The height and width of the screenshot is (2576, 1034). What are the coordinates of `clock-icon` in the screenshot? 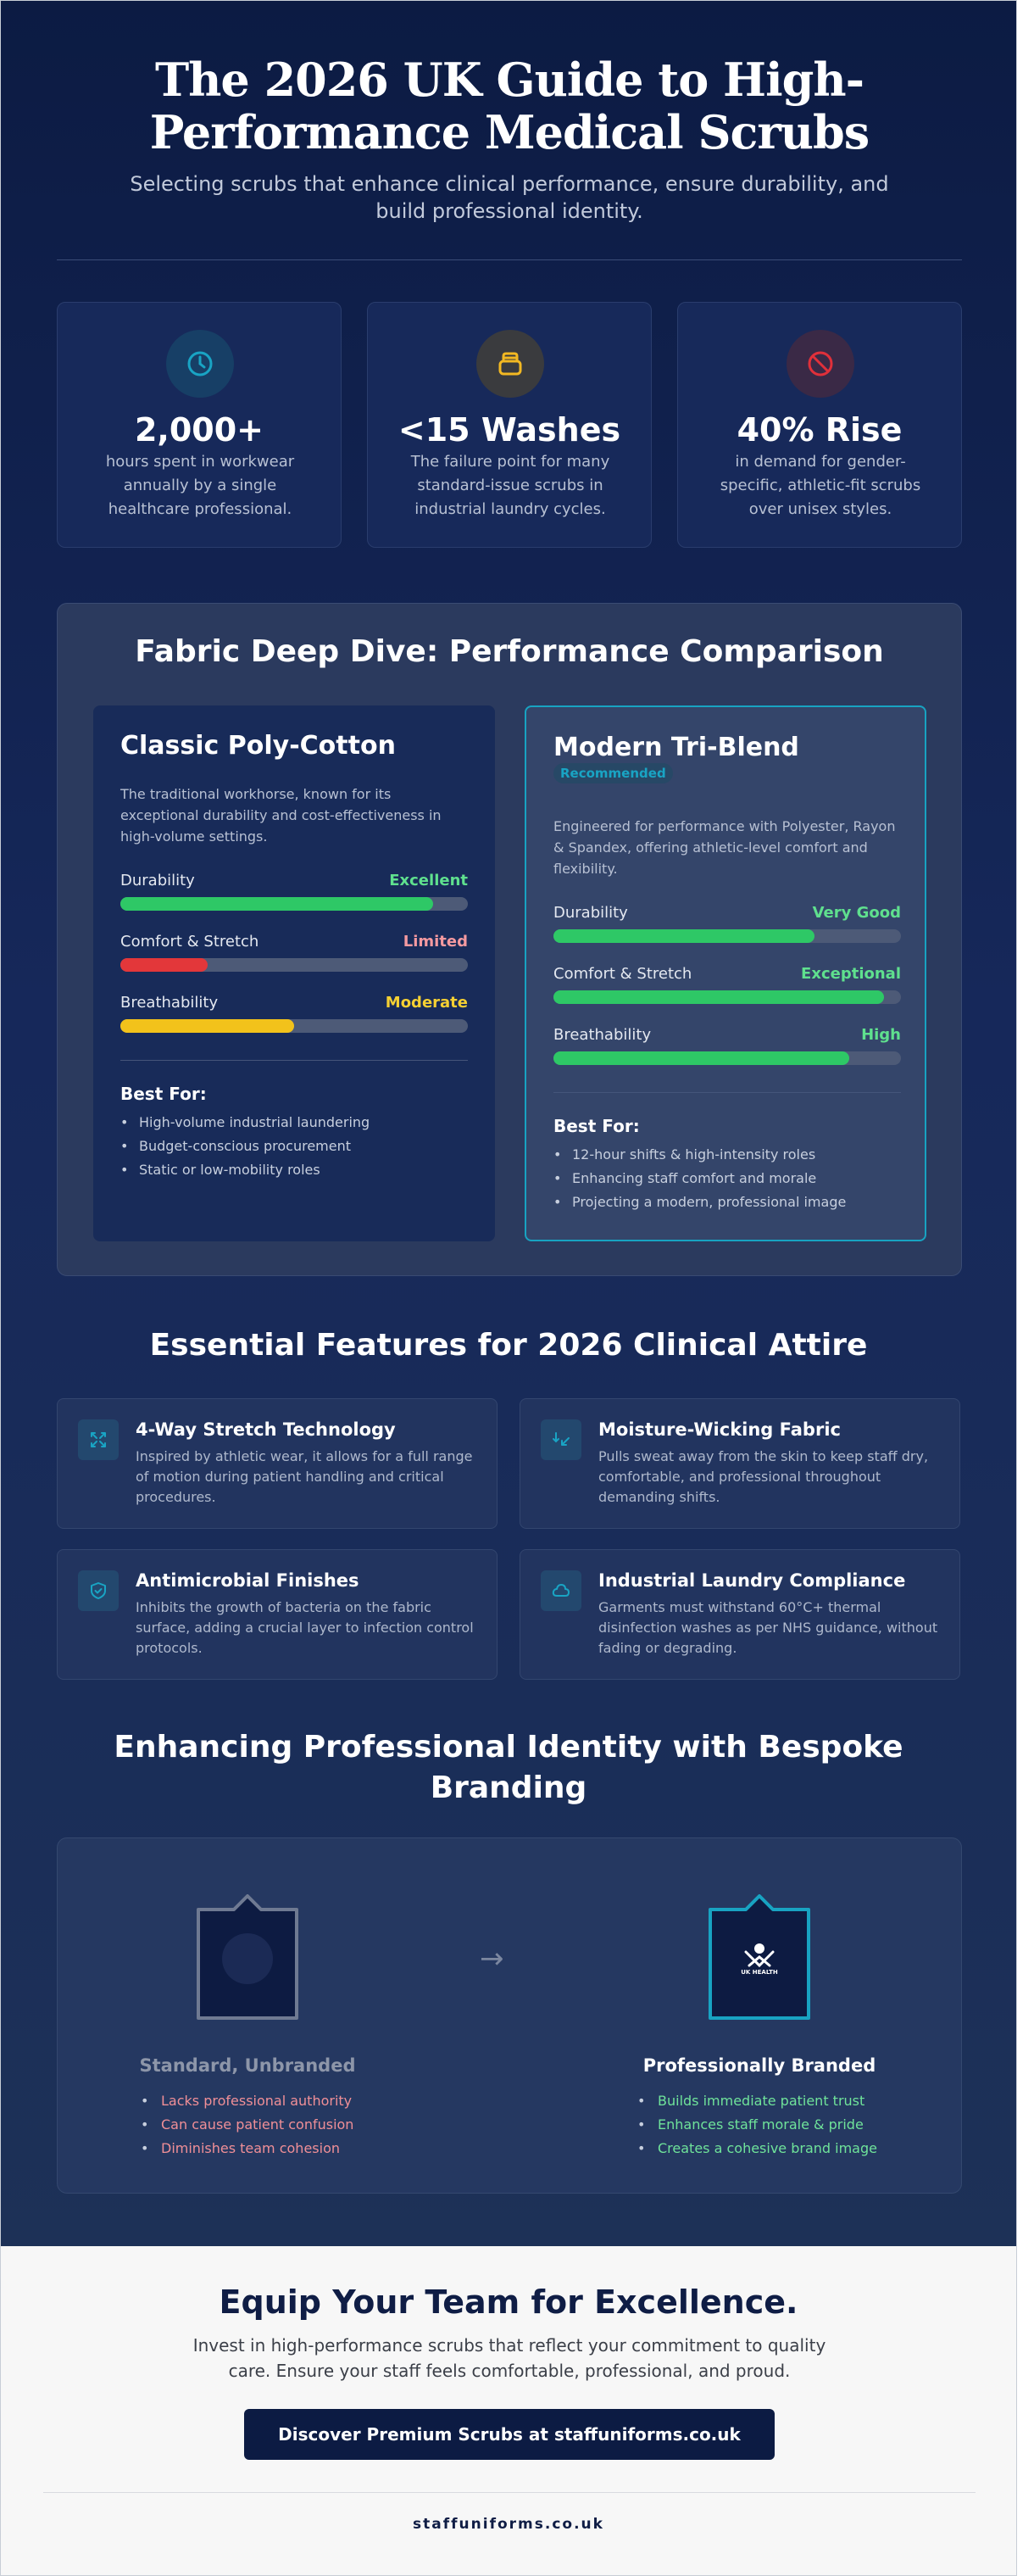 It's located at (200, 364).